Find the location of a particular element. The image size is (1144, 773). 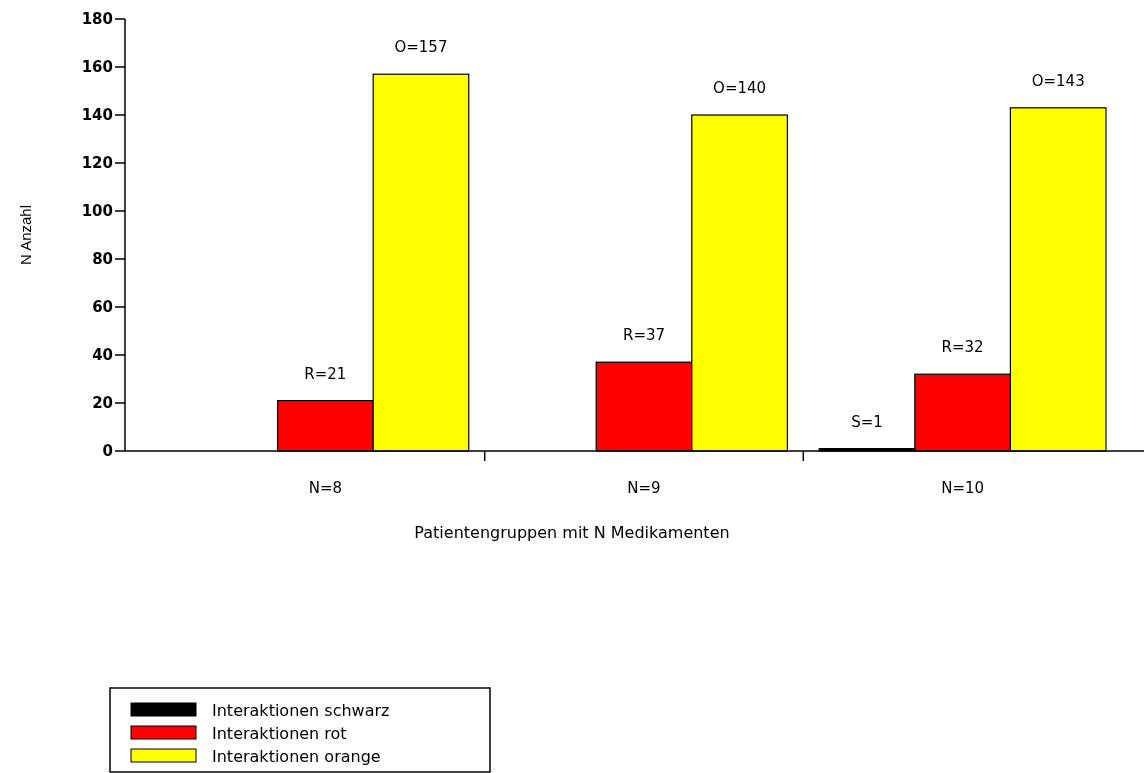

x-axis-title: Patientengruppen mit N Medikamenten is located at coordinates (572, 532).